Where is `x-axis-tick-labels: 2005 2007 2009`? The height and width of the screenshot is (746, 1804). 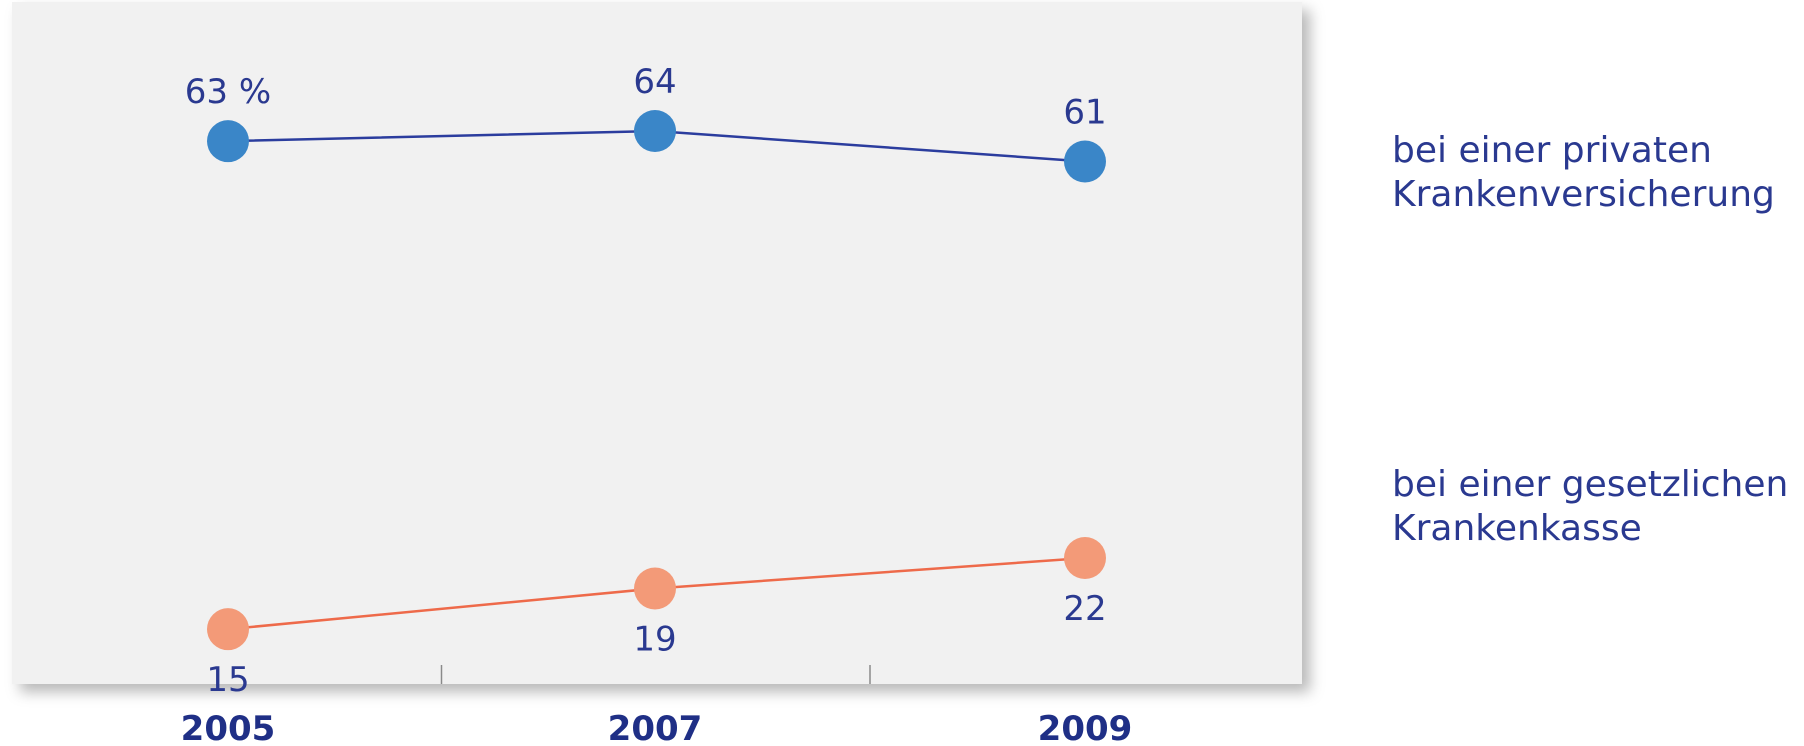
x-axis-tick-labels: 2005 2007 2009 is located at coordinates (657, 727).